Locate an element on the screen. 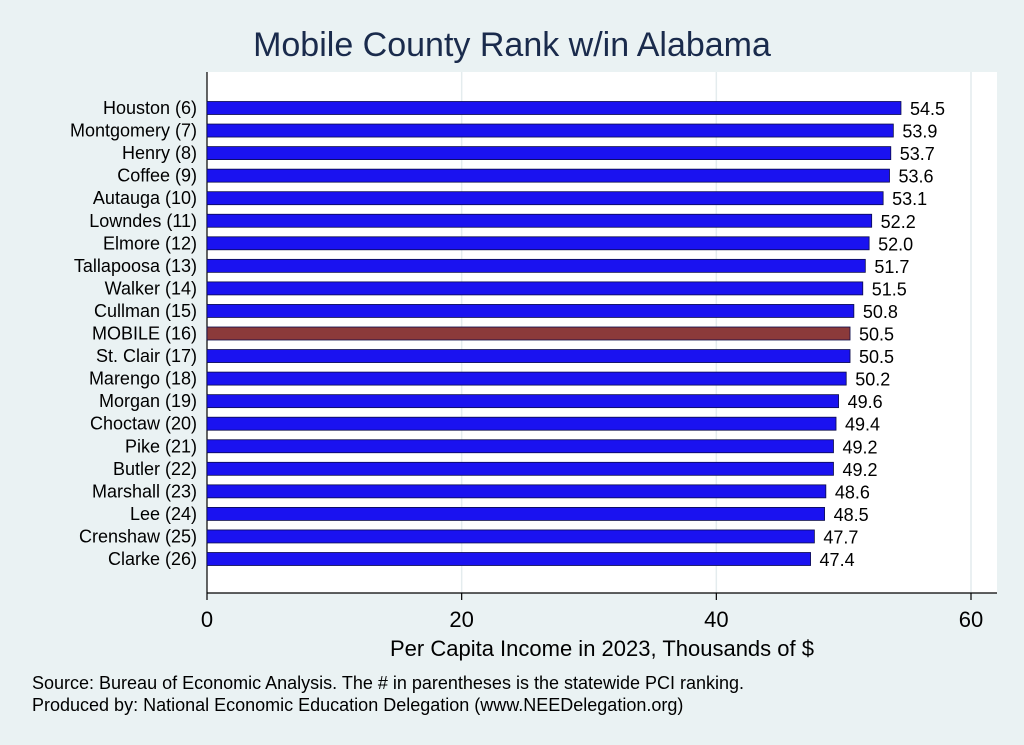 This screenshot has height=745, width=1024. data-label: 54.5 is located at coordinates (927, 109).